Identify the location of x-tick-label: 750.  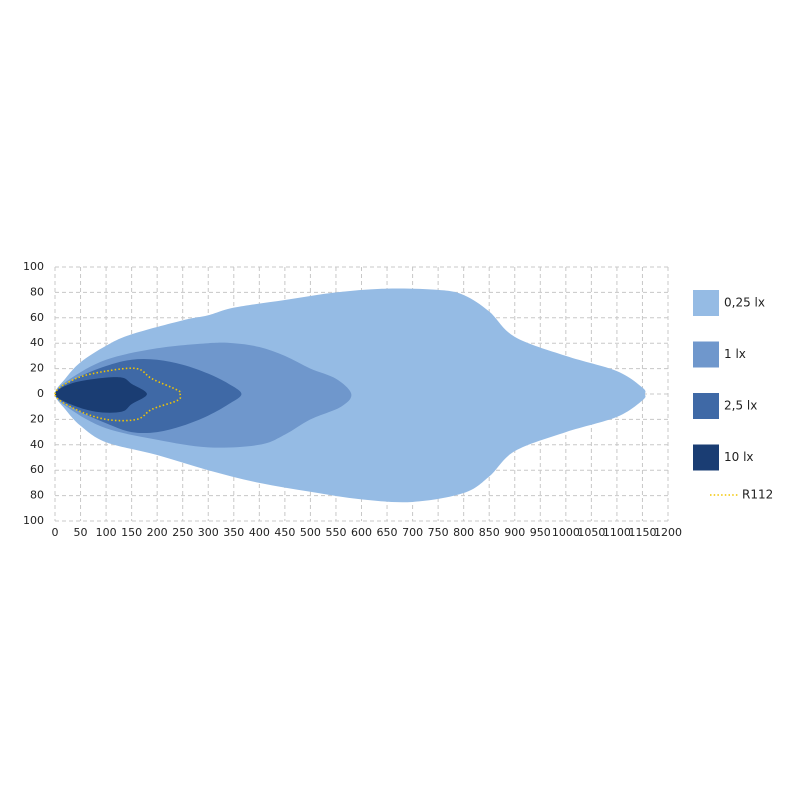
(438, 532).